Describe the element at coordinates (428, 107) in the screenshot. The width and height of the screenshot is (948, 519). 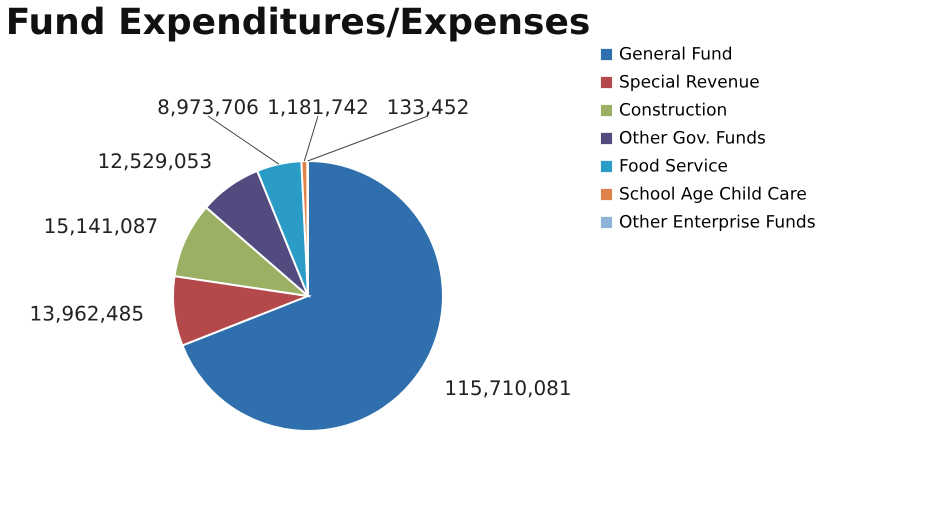
I see `data-label: 133,452` at that location.